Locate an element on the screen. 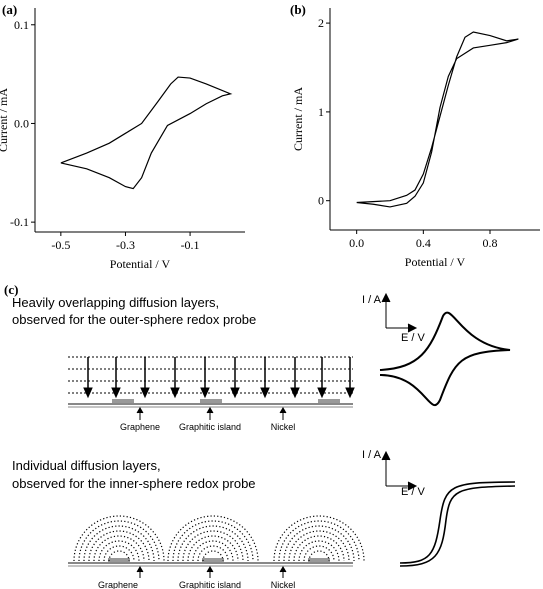  panel-label: (b) is located at coordinates (298, 9).